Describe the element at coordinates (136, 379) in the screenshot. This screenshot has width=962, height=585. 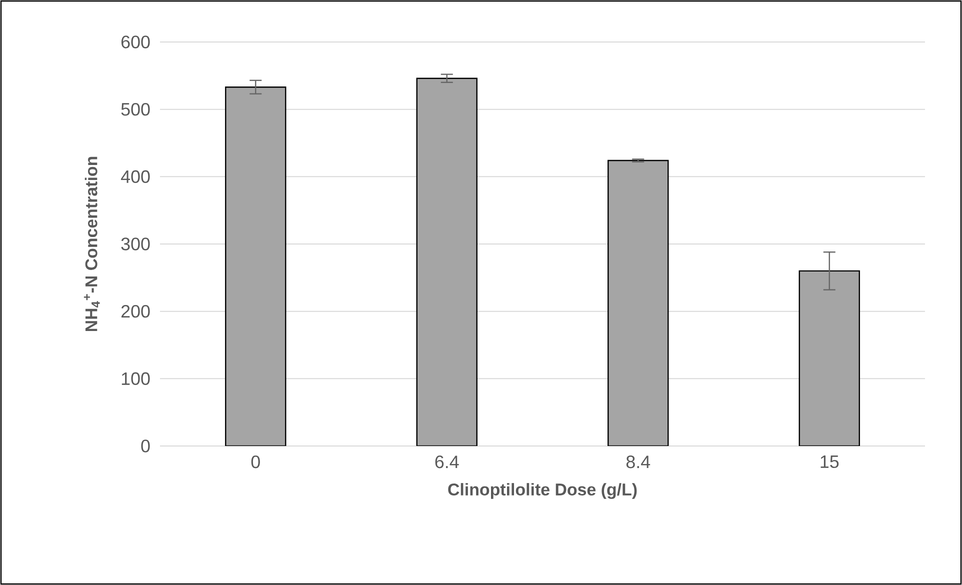
I see `y-tick-label: 100` at that location.